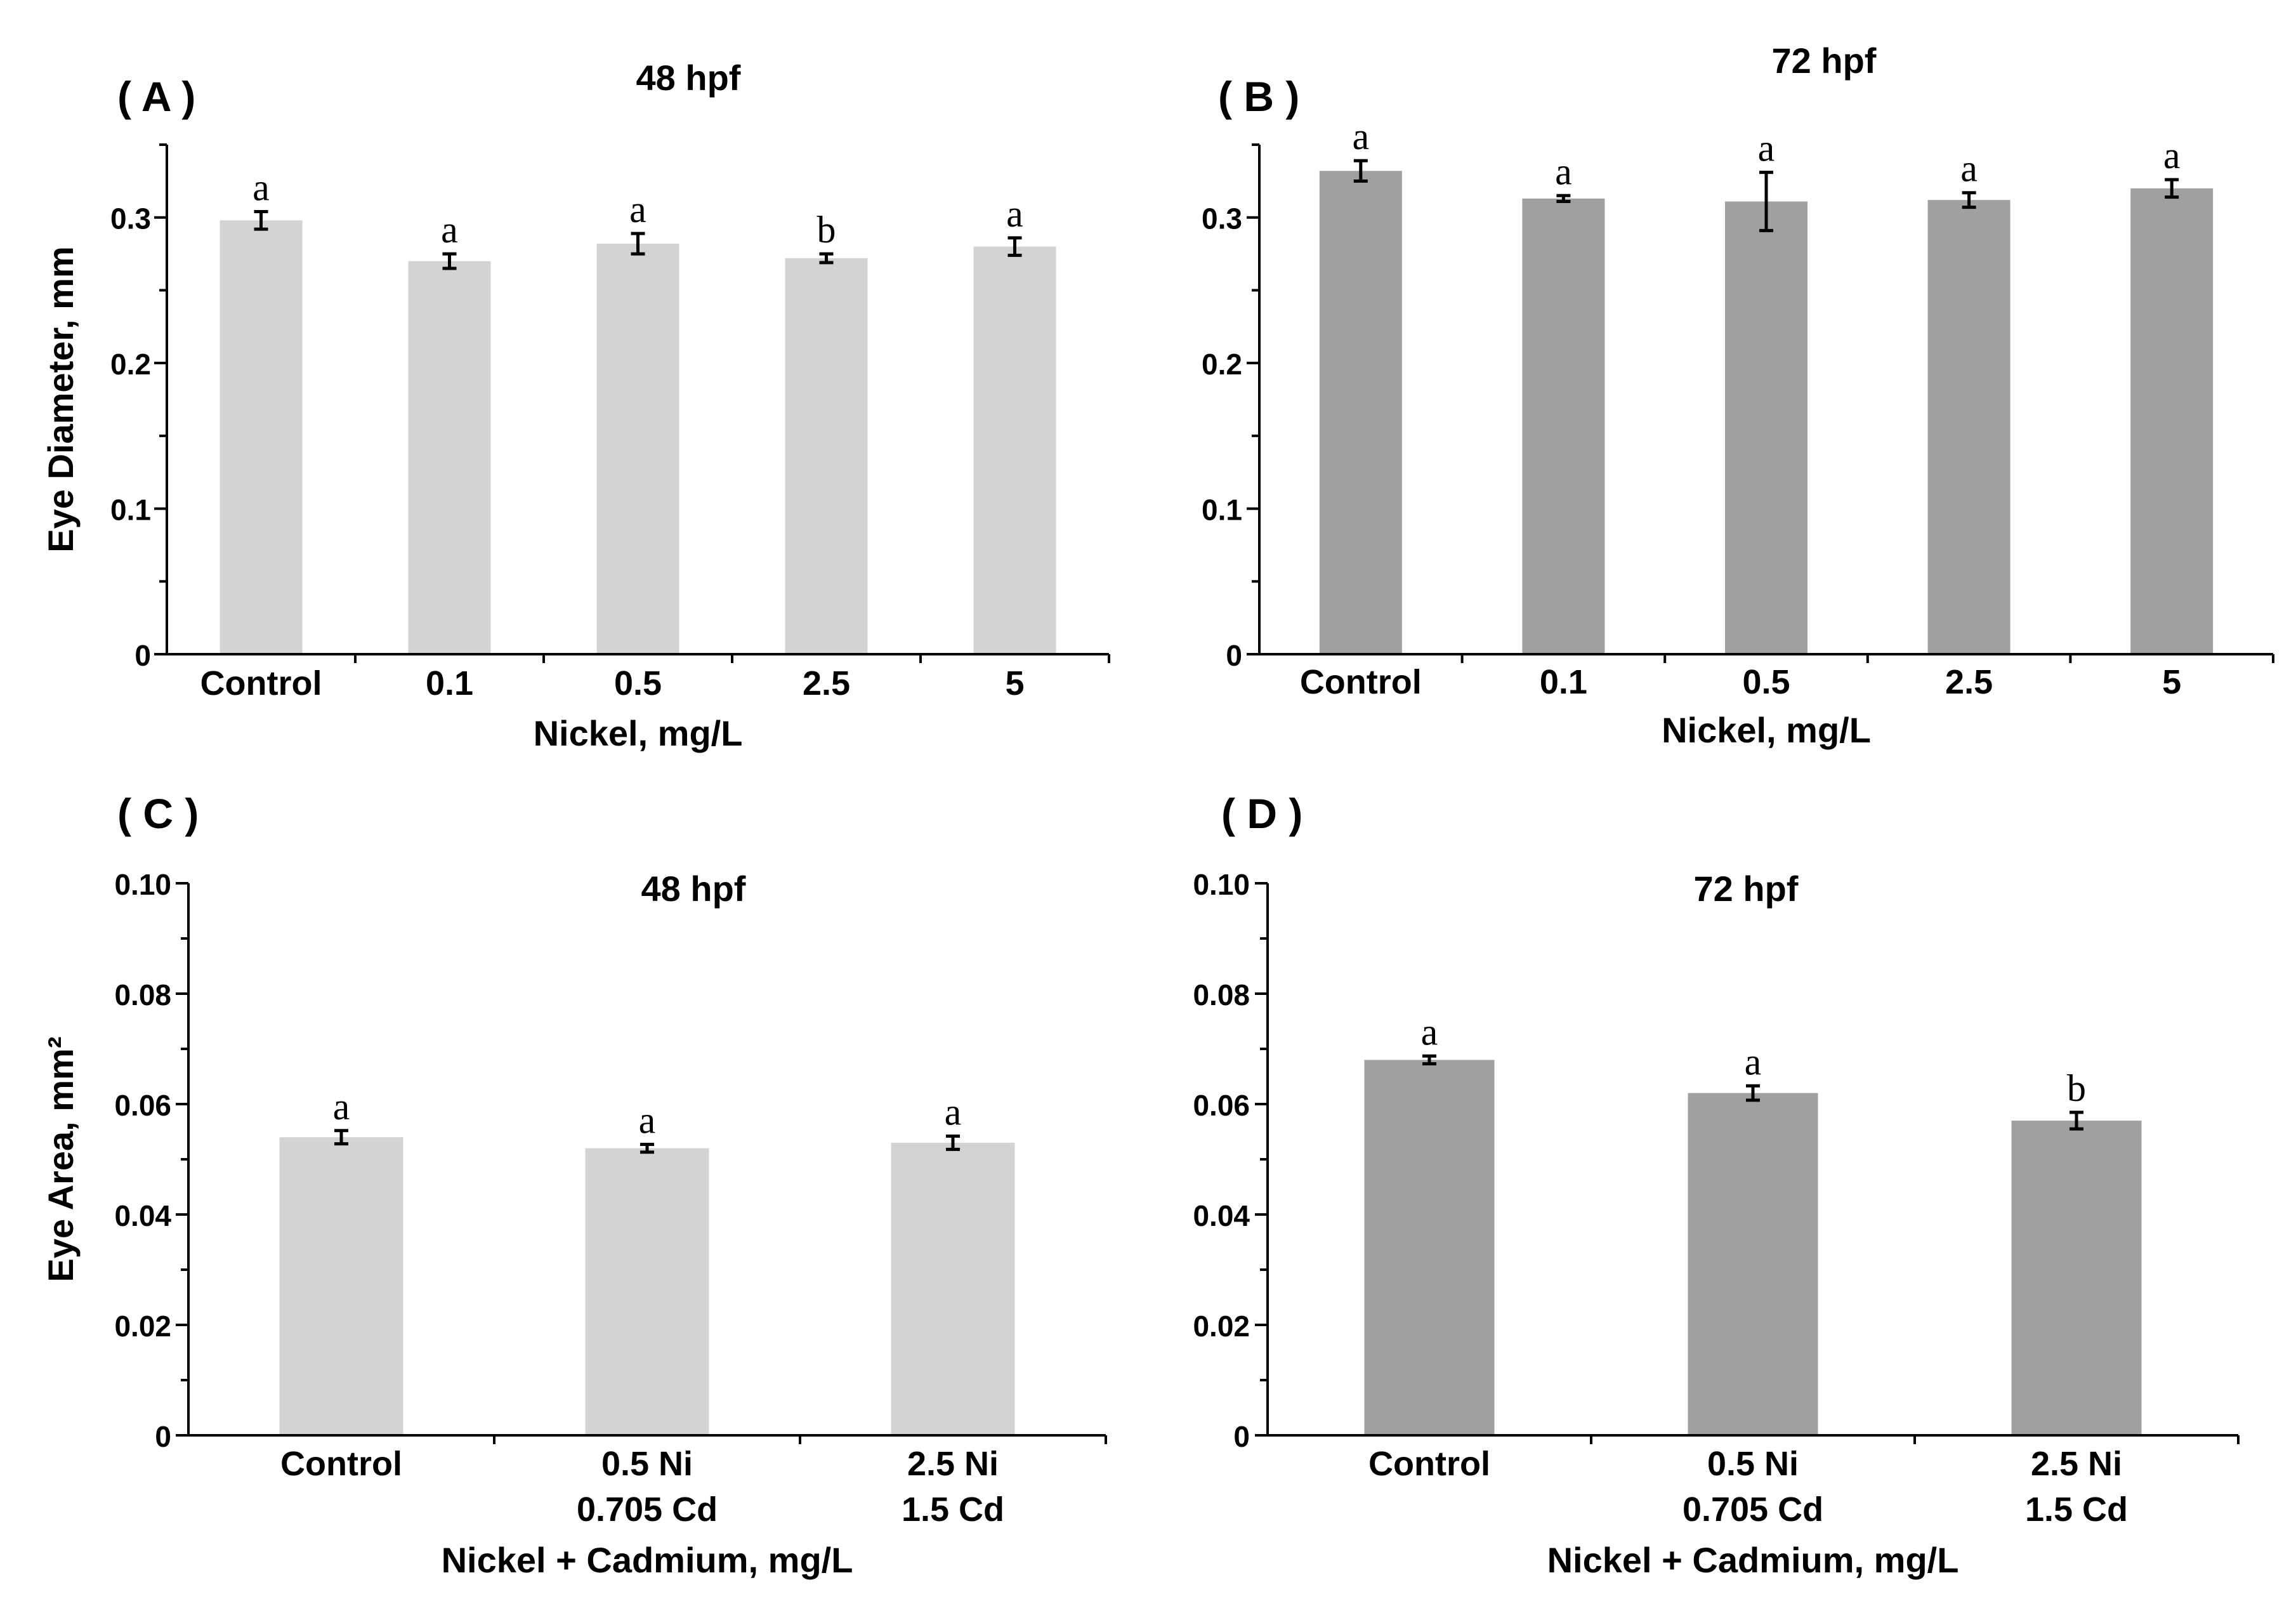  Describe the element at coordinates (1261, 813) in the screenshot. I see `panel-letter: ( D )` at that location.